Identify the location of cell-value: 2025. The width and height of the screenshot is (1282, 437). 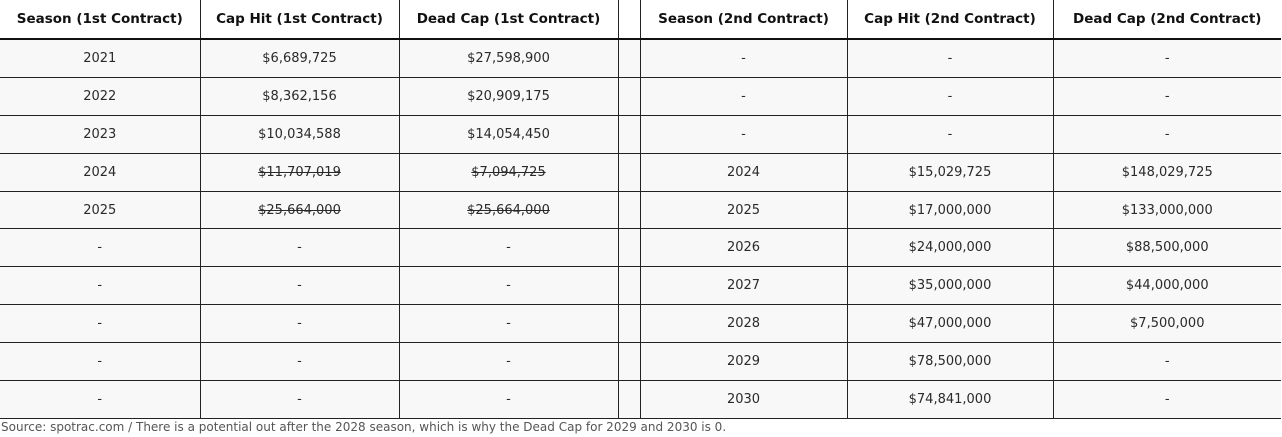
(743, 210).